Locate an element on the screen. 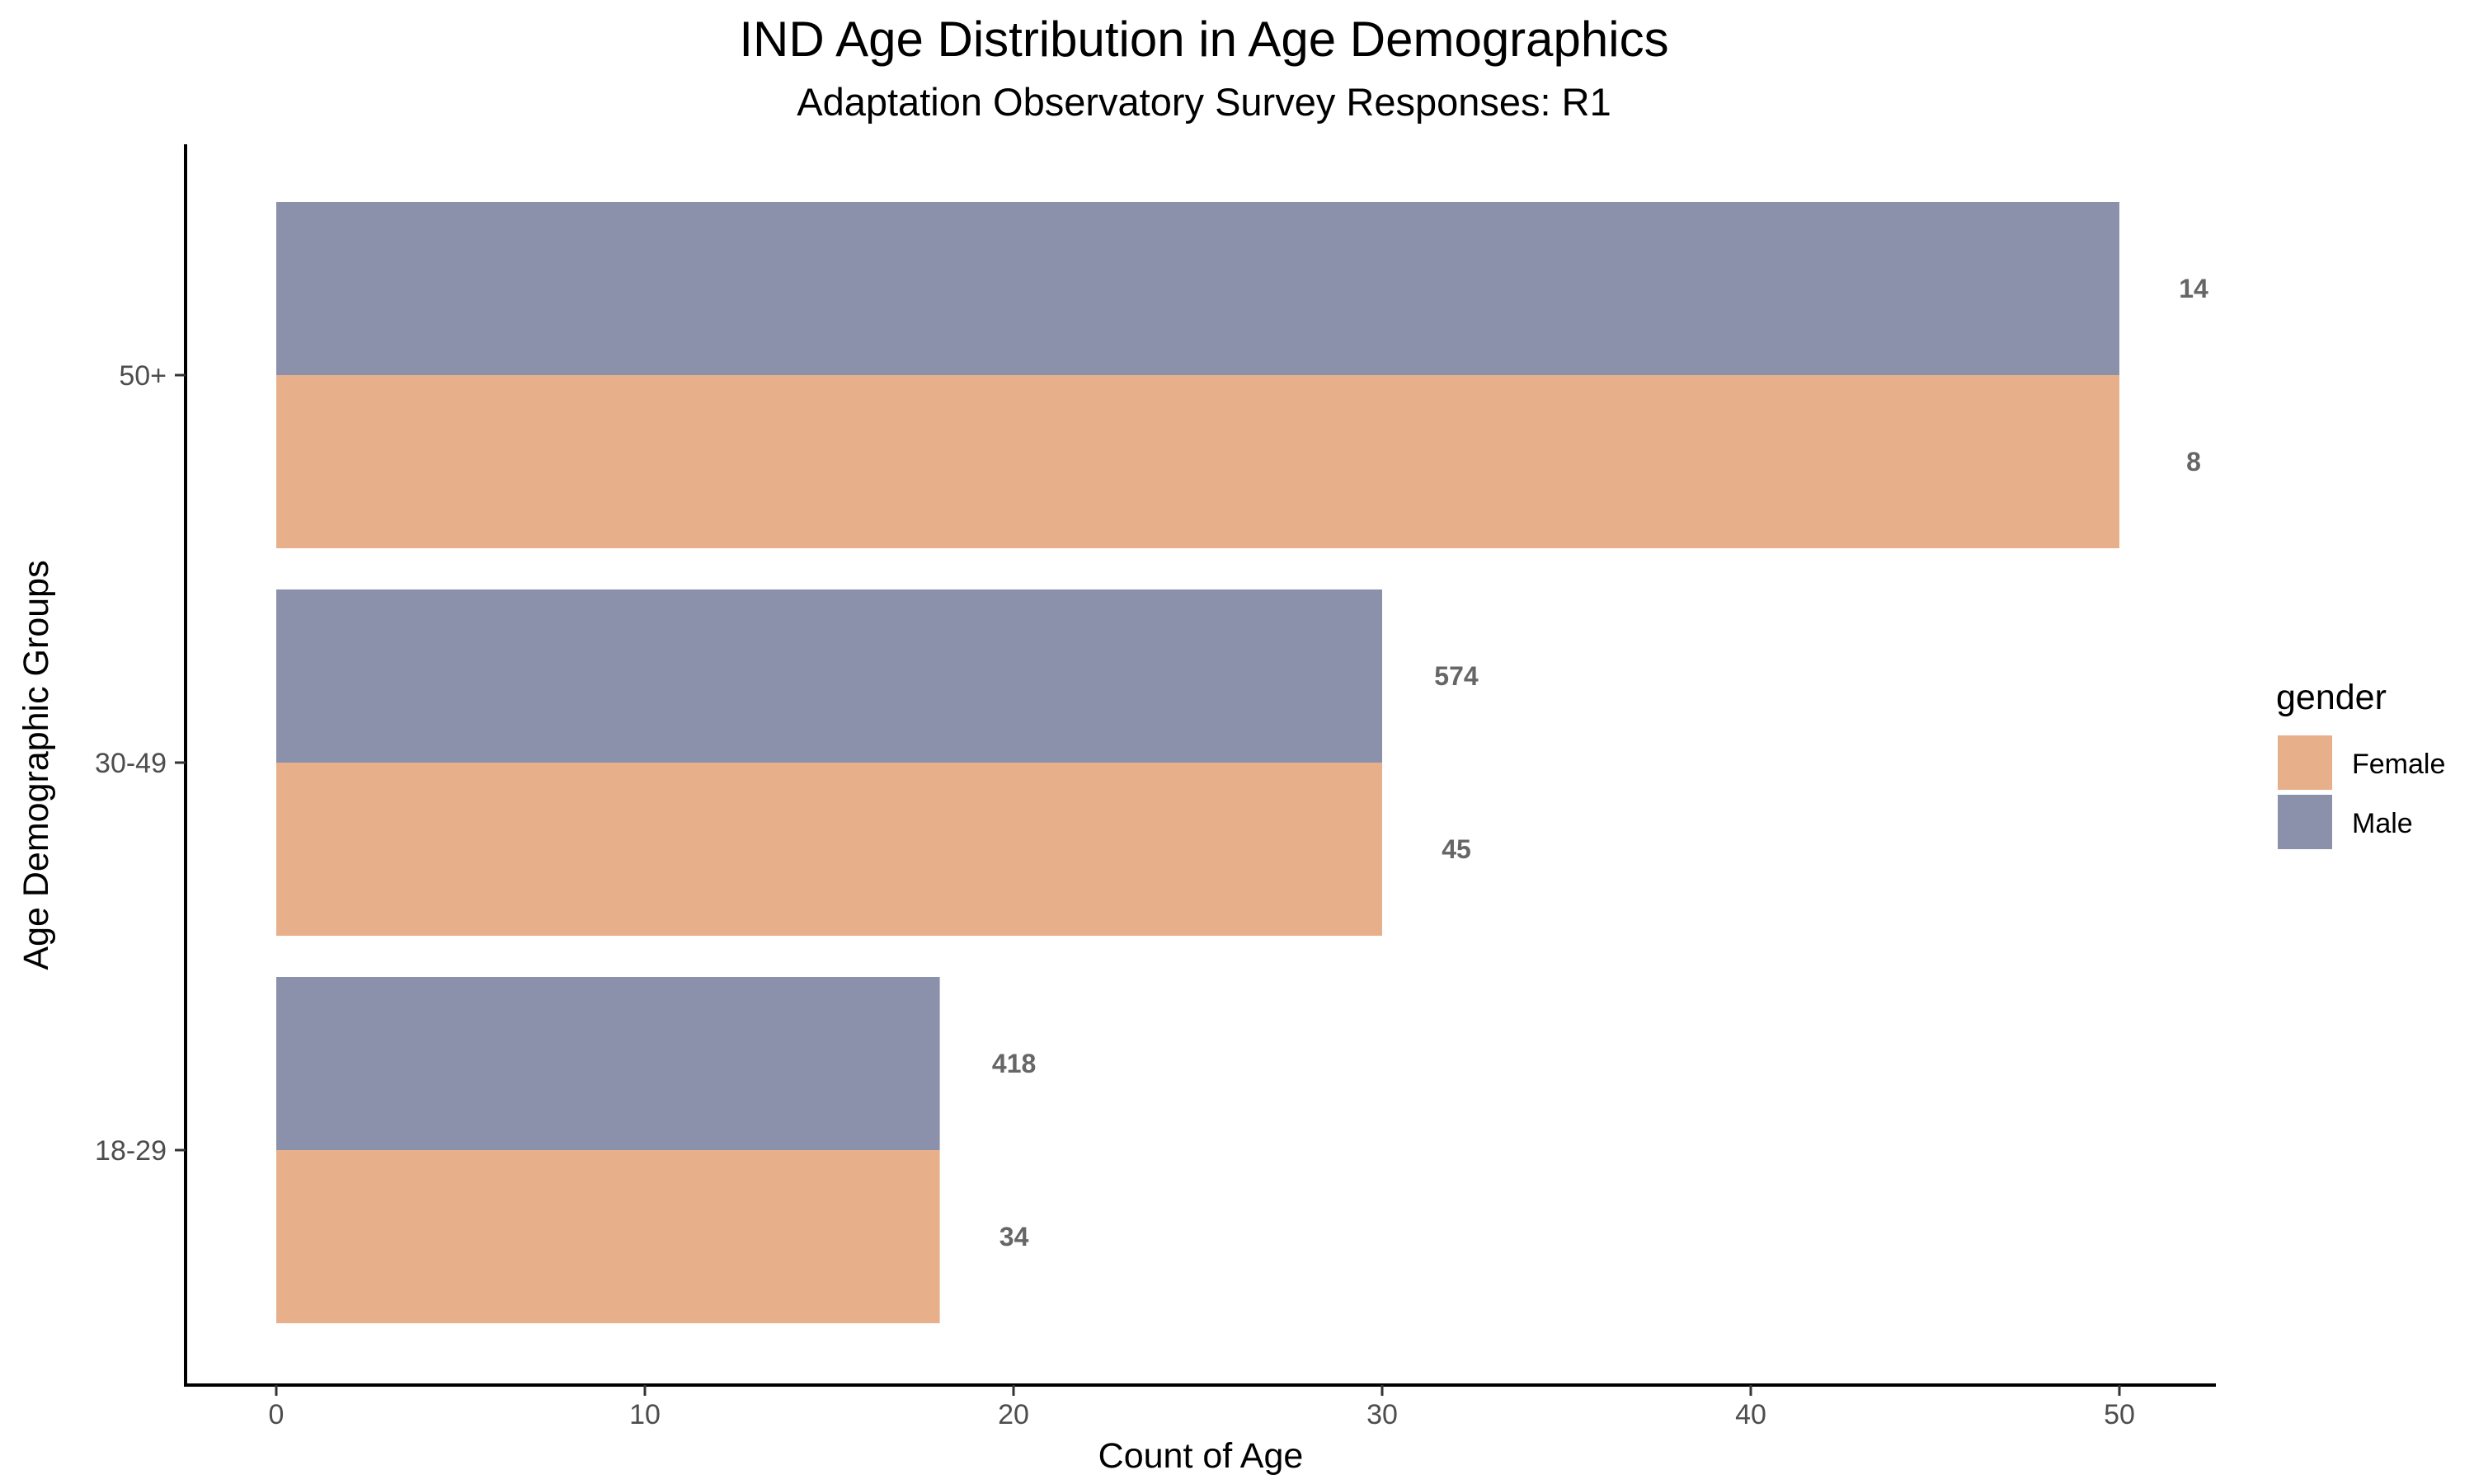  bar-male-50+ is located at coordinates (1197, 288).